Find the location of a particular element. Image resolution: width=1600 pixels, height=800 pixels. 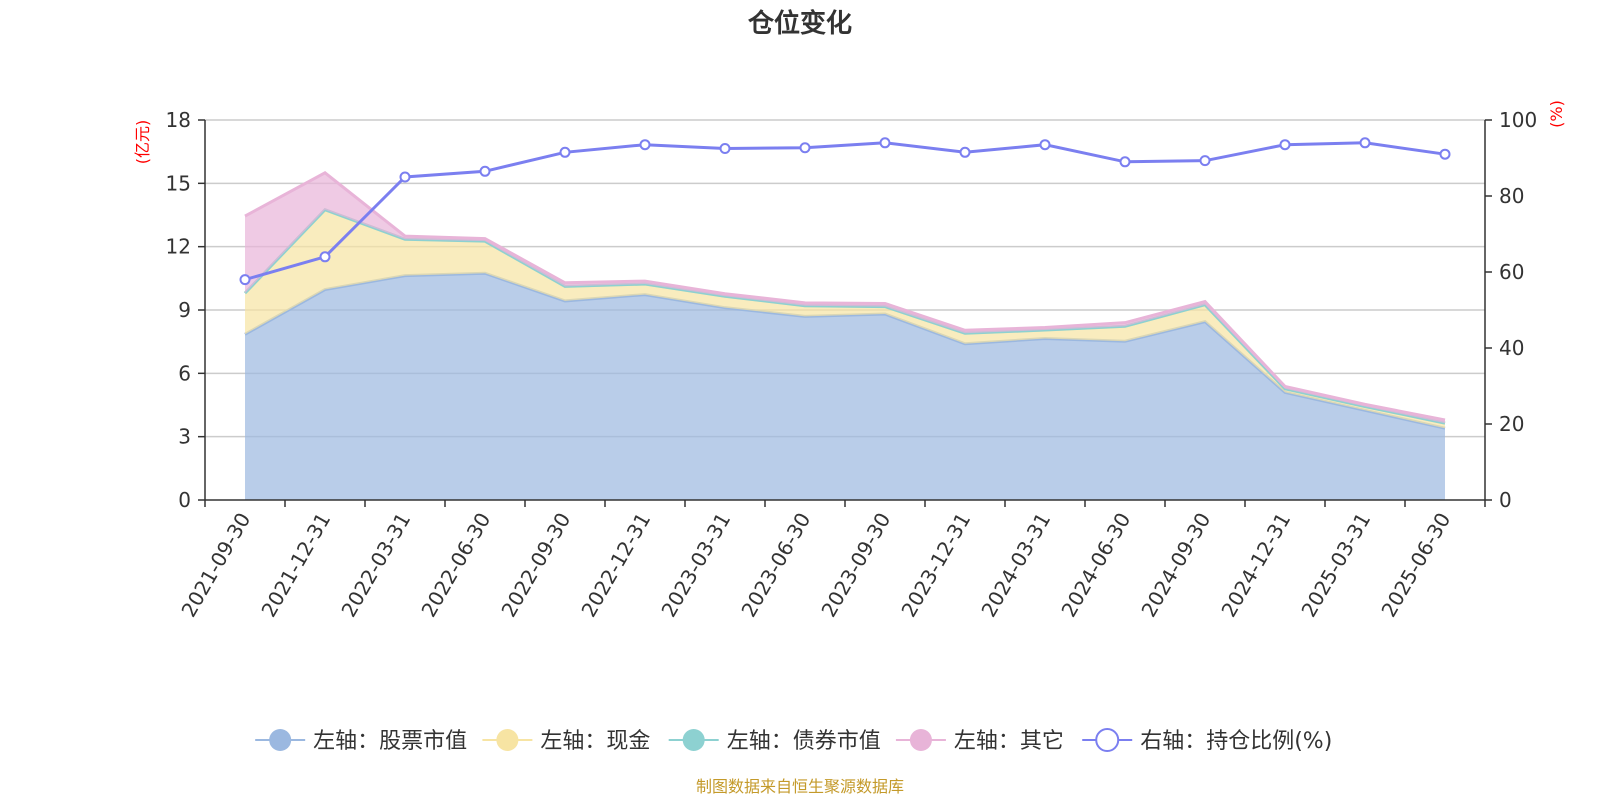

x-tick-label: 2024-03-31 is located at coordinates (1015, 565).